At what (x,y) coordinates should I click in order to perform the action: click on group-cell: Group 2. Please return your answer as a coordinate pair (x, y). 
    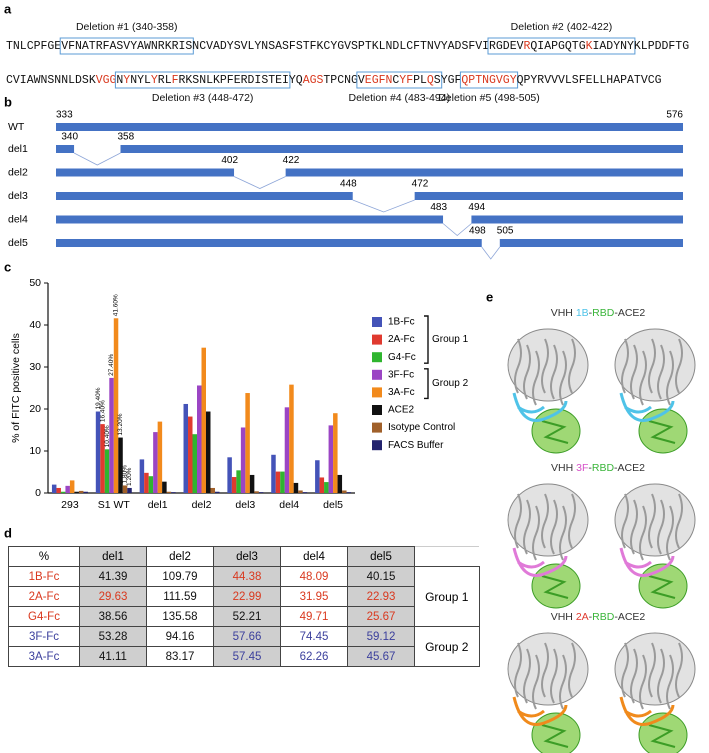
    Looking at the image, I should click on (447, 646).